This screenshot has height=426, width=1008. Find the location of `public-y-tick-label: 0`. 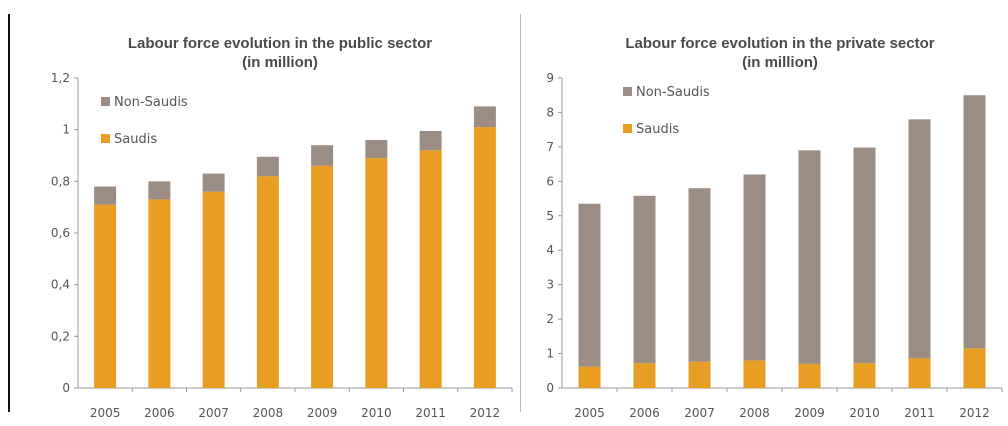

public-y-tick-label: 0 is located at coordinates (66, 388).